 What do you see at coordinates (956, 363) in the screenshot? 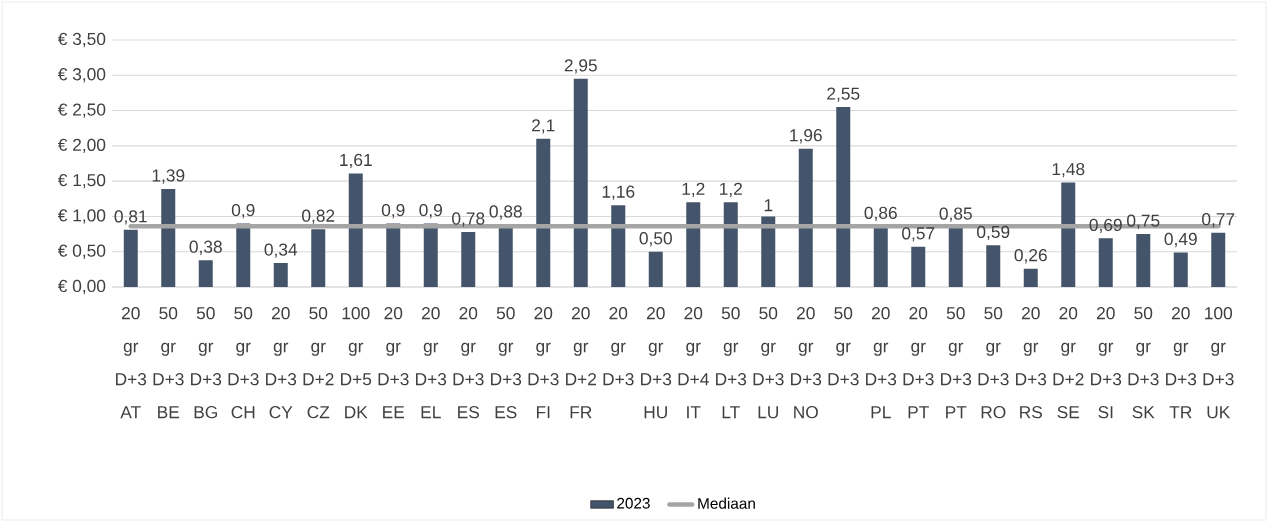
I see `category-label: 50 gr D+3 PT` at bounding box center [956, 363].